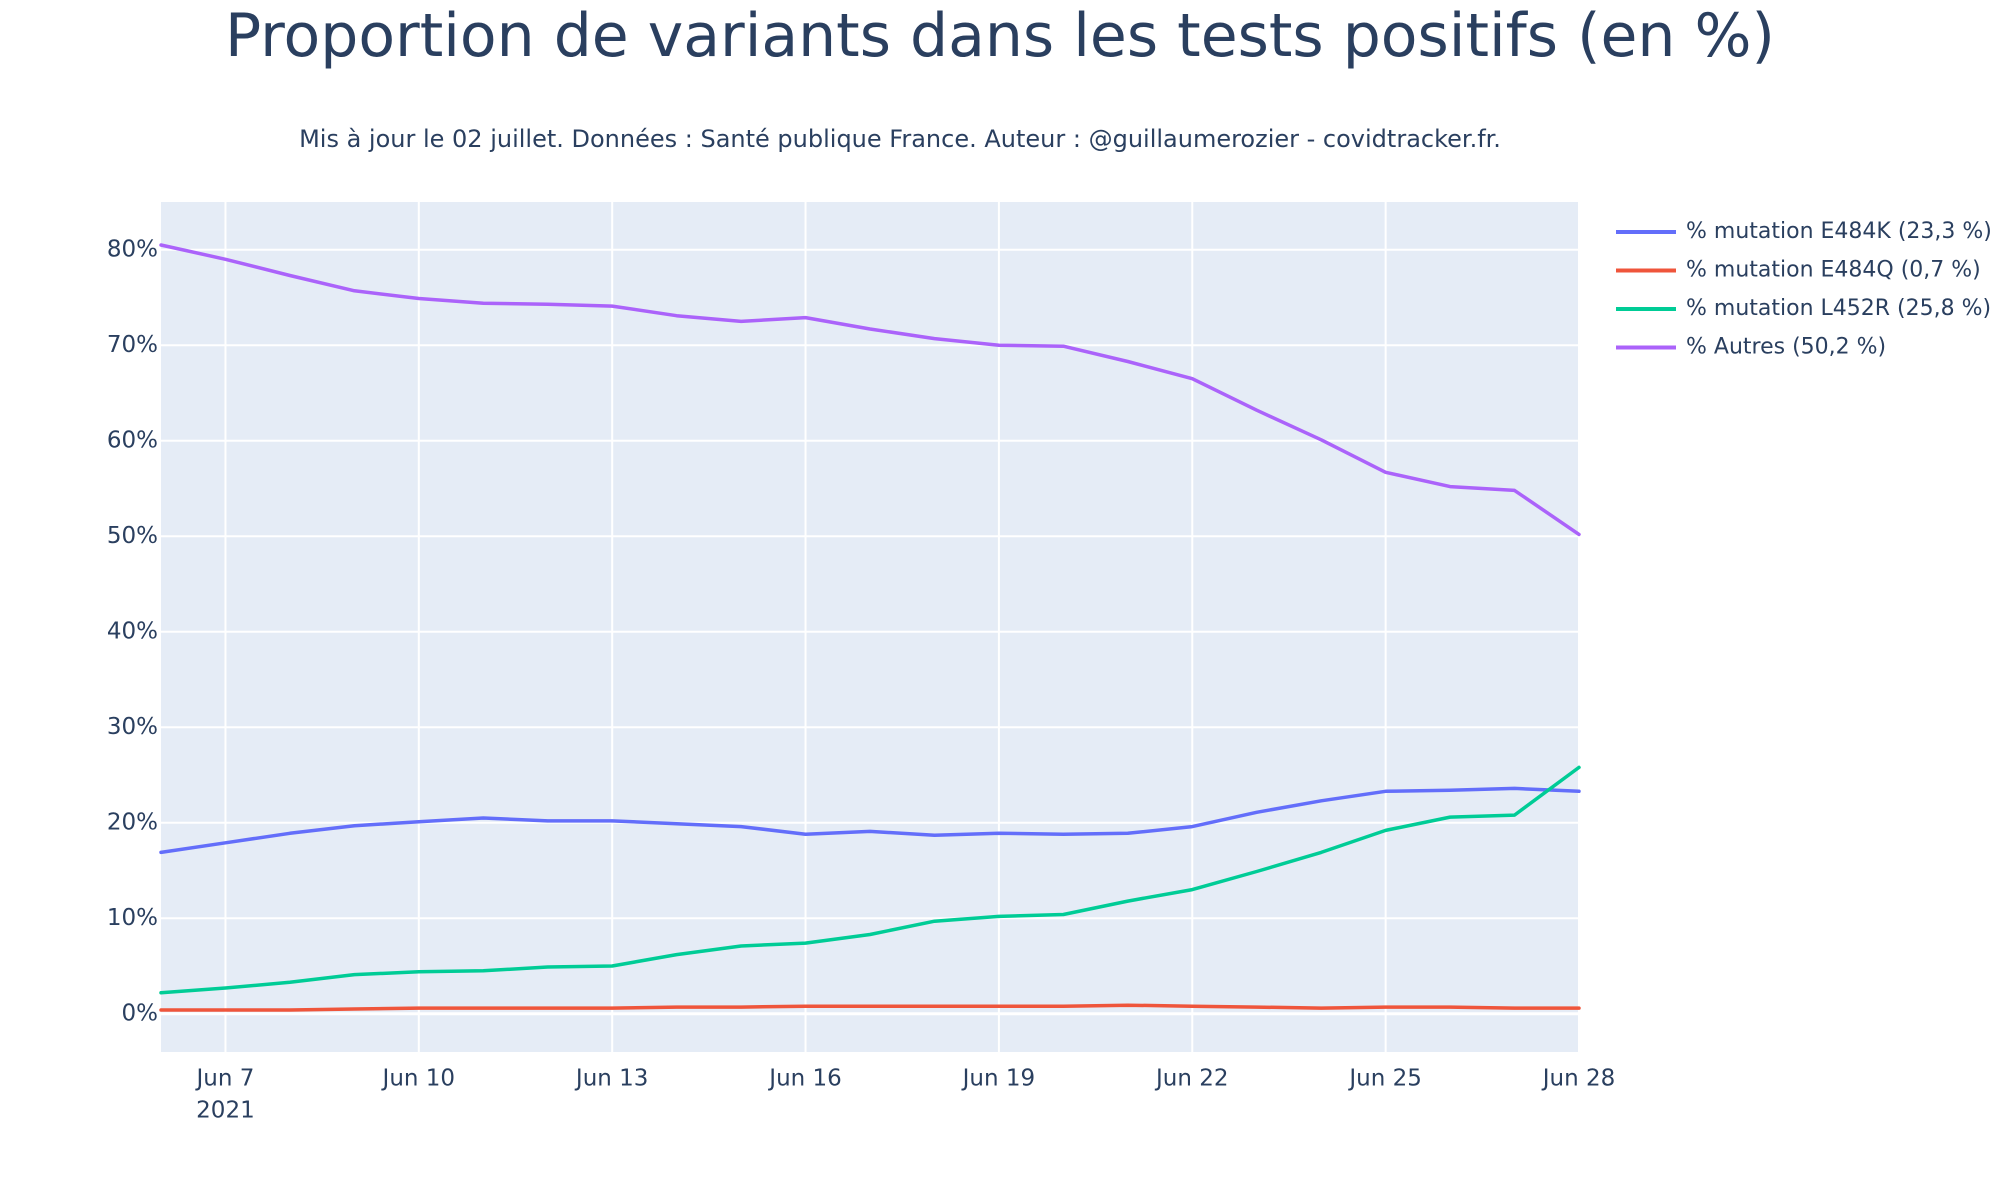 Image resolution: width=2000 pixels, height=1200 pixels. What do you see at coordinates (132, 727) in the screenshot?
I see `y-tick-label: 30%` at bounding box center [132, 727].